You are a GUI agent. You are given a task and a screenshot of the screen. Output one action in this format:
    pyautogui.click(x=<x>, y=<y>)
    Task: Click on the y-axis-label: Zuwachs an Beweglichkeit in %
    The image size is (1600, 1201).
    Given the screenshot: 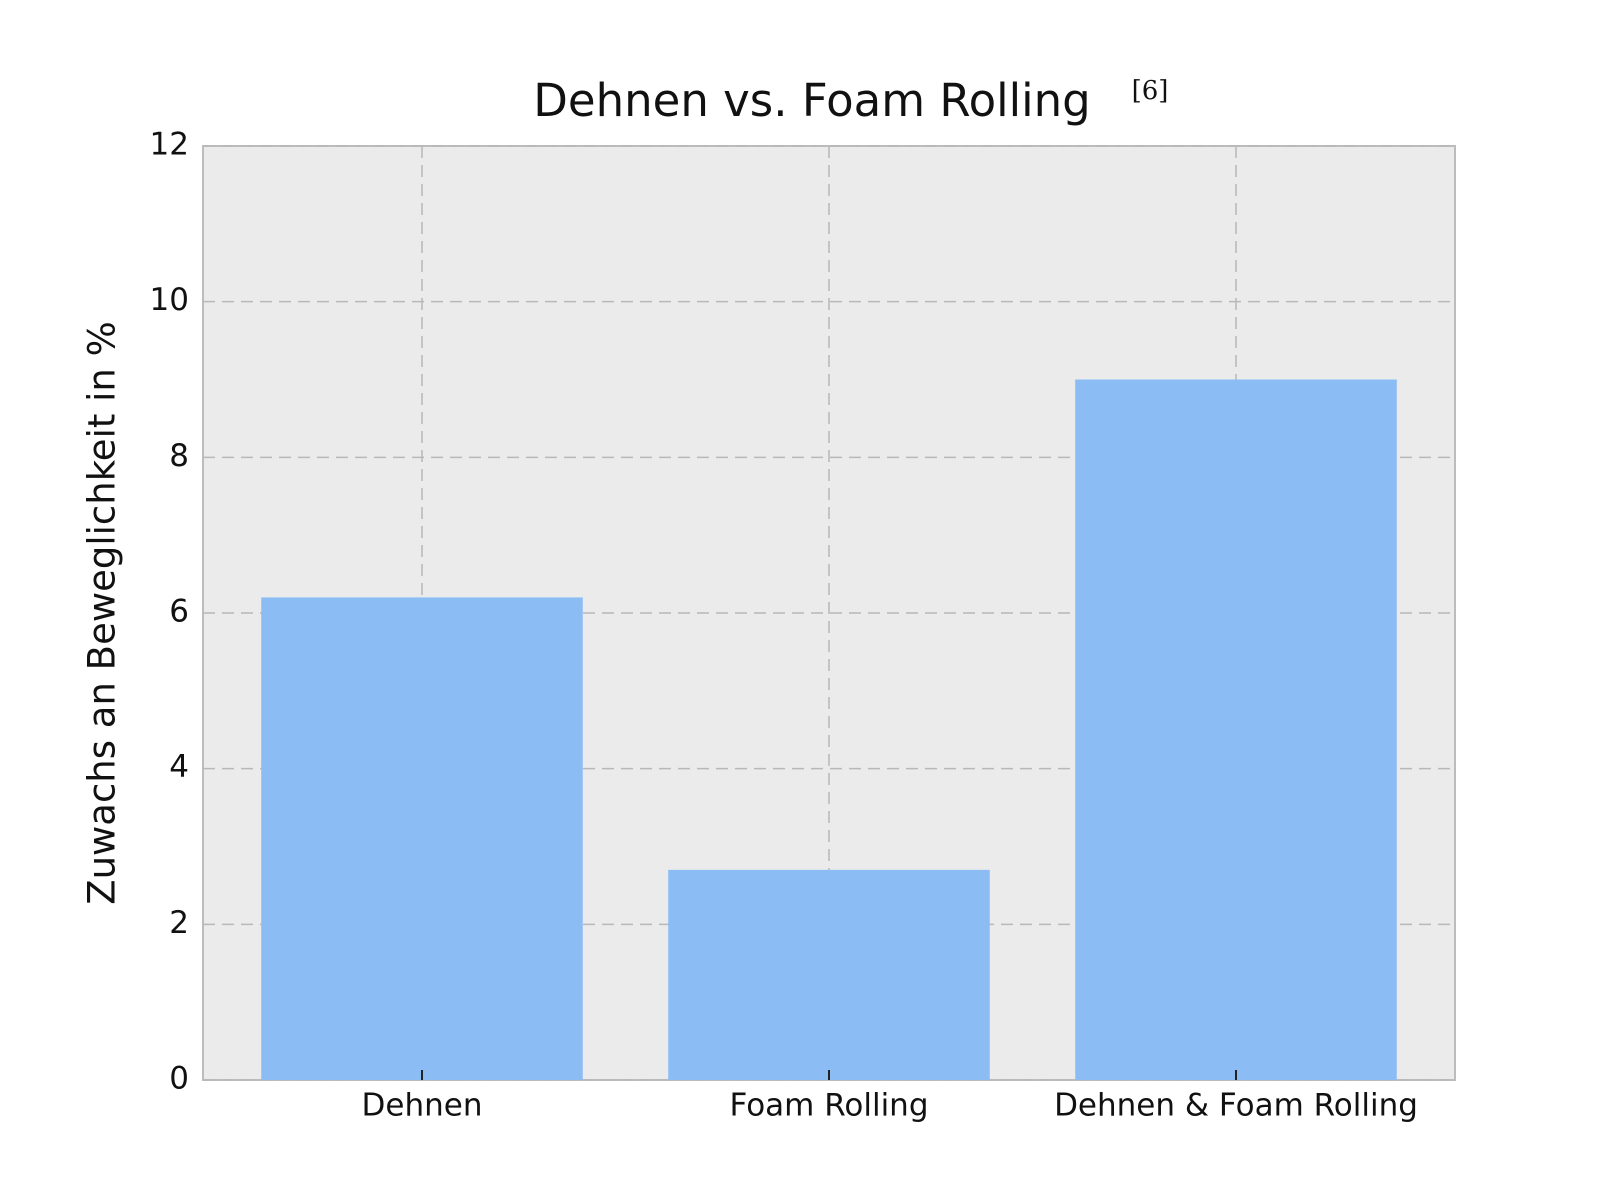 What is the action you would take?
    pyautogui.click(x=102, y=613)
    